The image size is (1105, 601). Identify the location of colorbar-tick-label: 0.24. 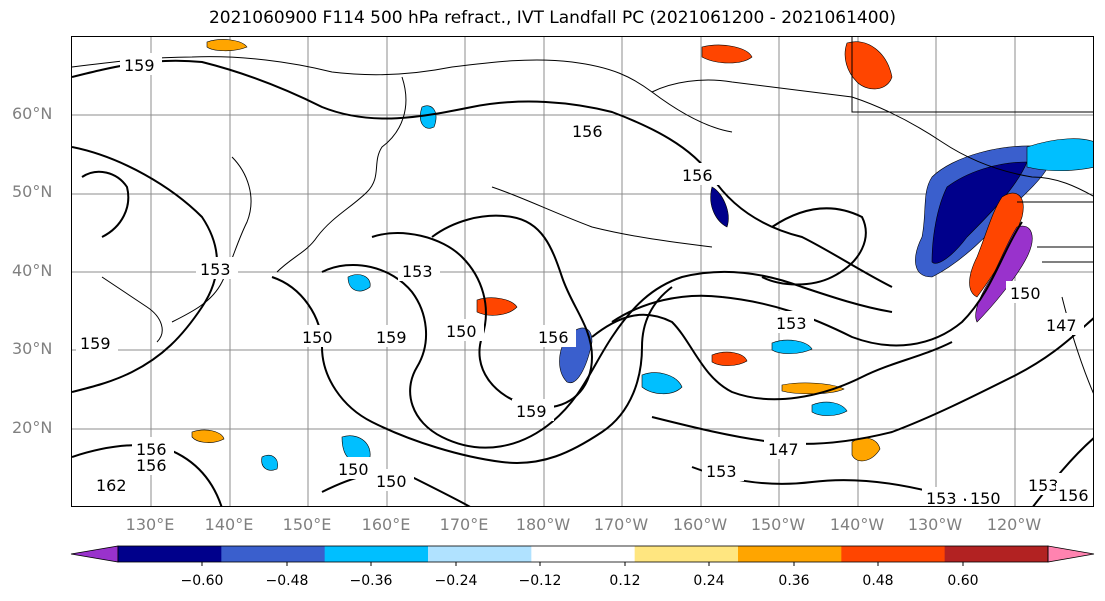
(709, 581).